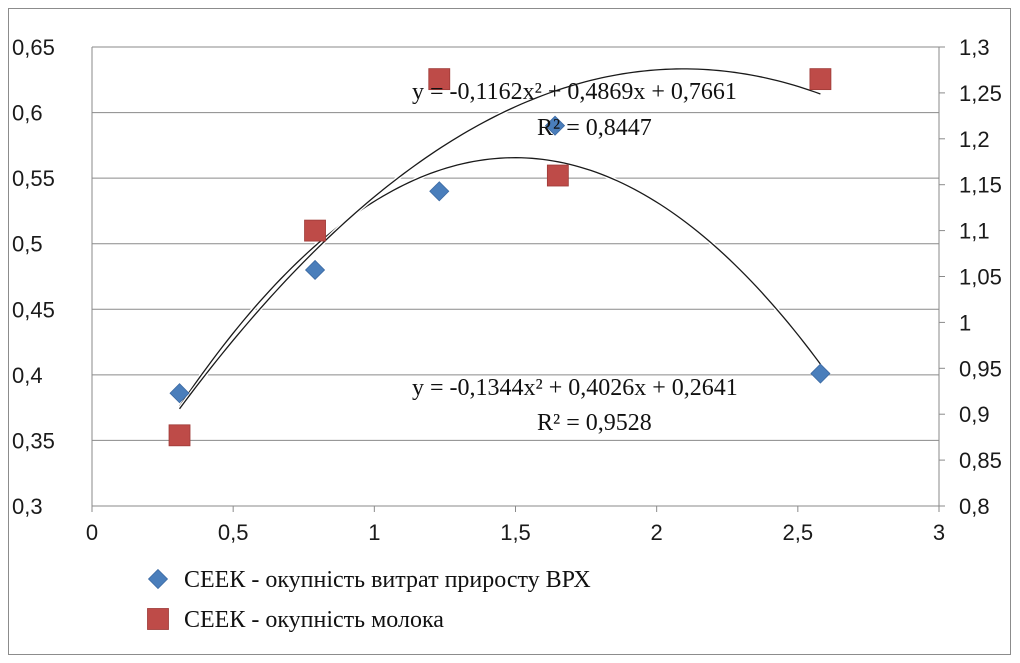 This screenshot has width=1020, height=663. Describe the element at coordinates (27, 244) in the screenshot. I see `y-left-tick-label: 0,5` at that location.